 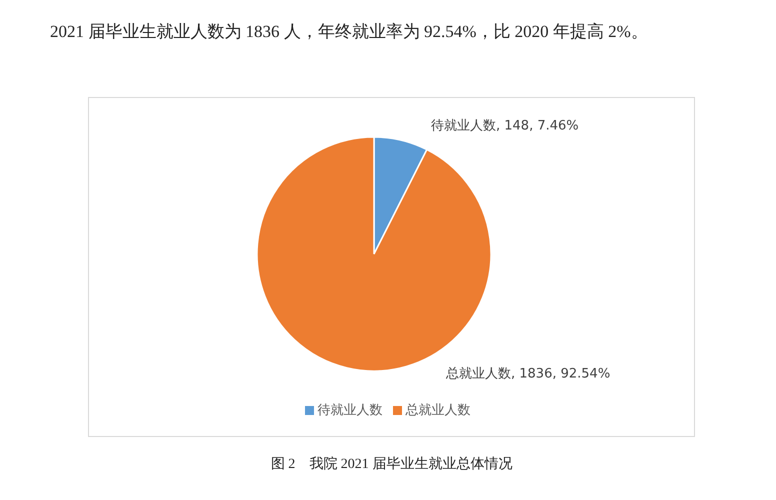 What do you see at coordinates (505, 126) in the screenshot?
I see `category-label: 待就业人数, 148, 7.46%` at bounding box center [505, 126].